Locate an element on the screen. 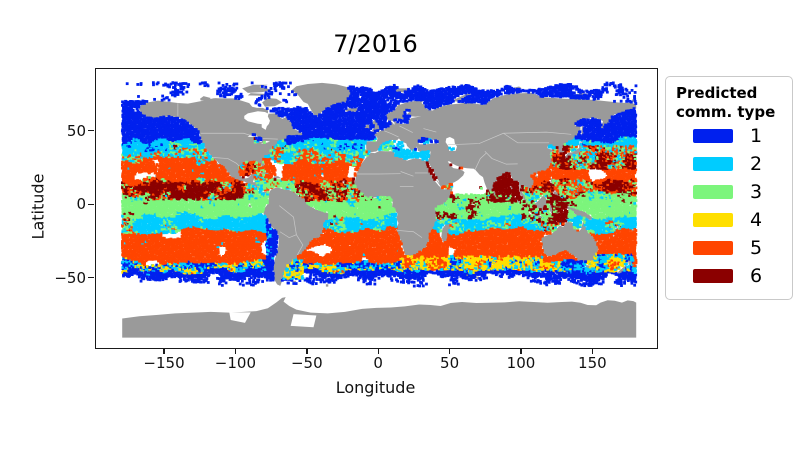 This screenshot has height=450, width=800. legend: Predicted comm. type 1 2 3 4 5 6 is located at coordinates (729, 188).